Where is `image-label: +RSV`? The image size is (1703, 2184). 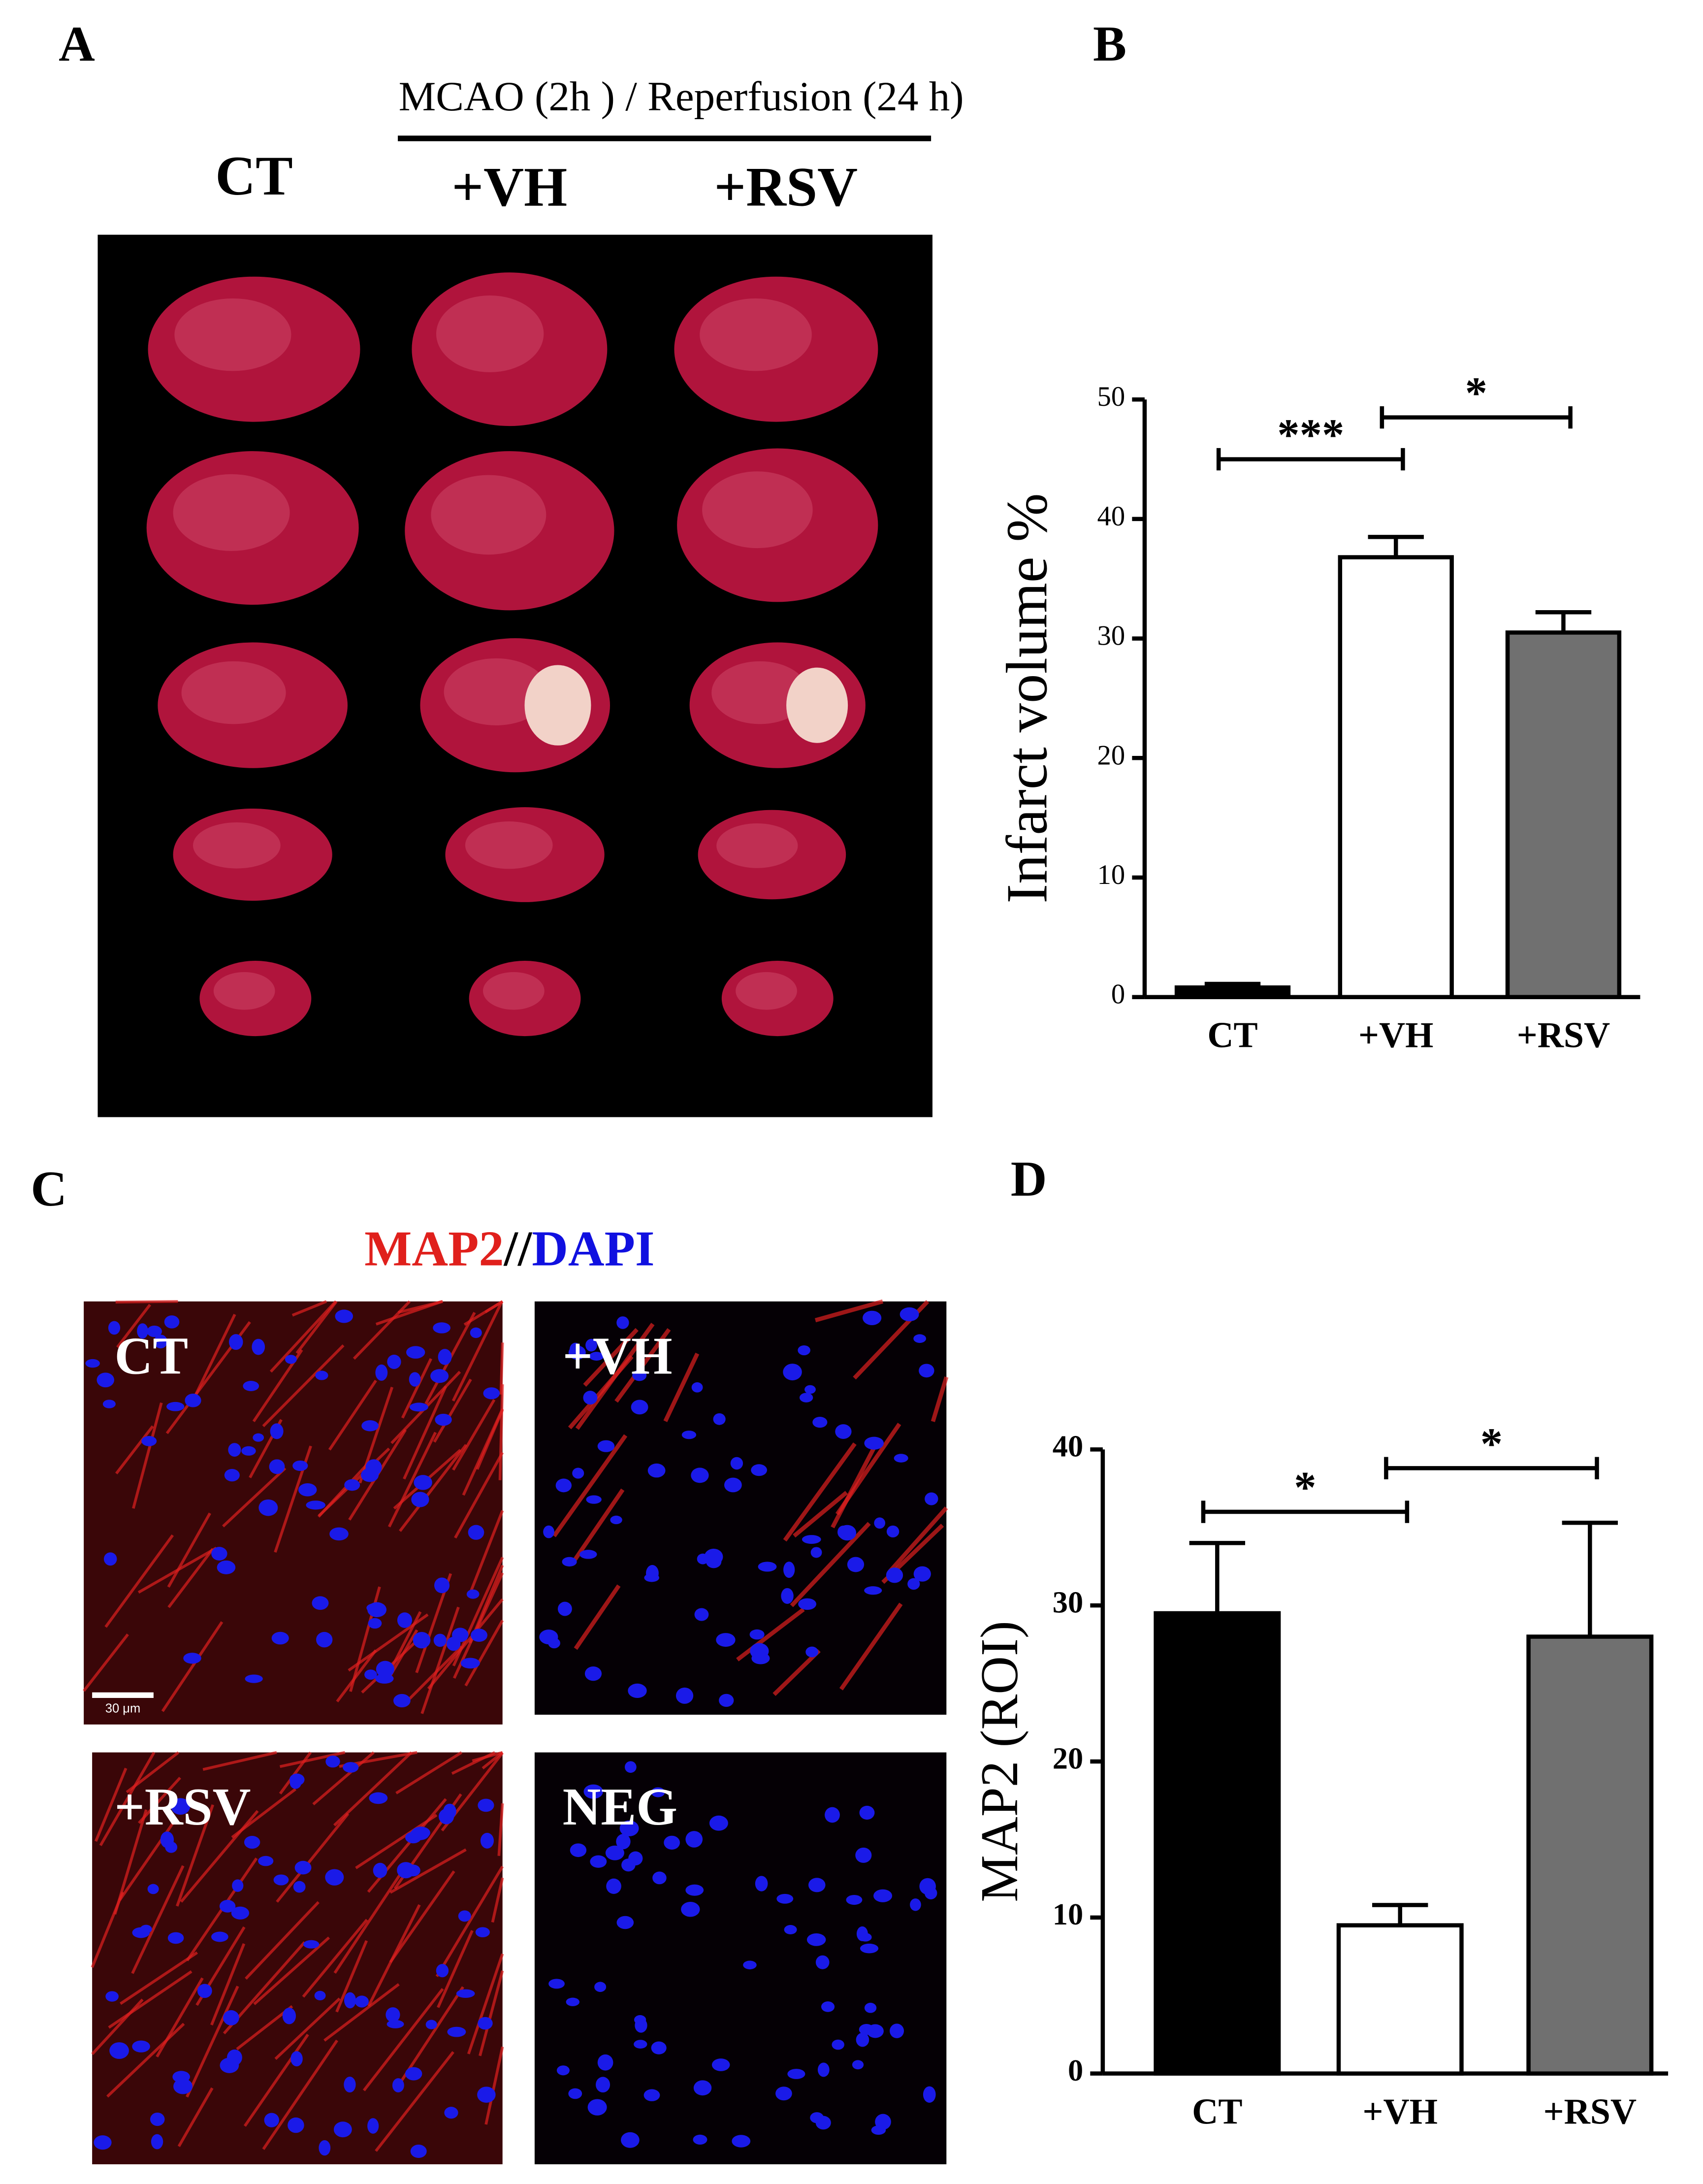 image-label: +RSV is located at coordinates (182, 1807).